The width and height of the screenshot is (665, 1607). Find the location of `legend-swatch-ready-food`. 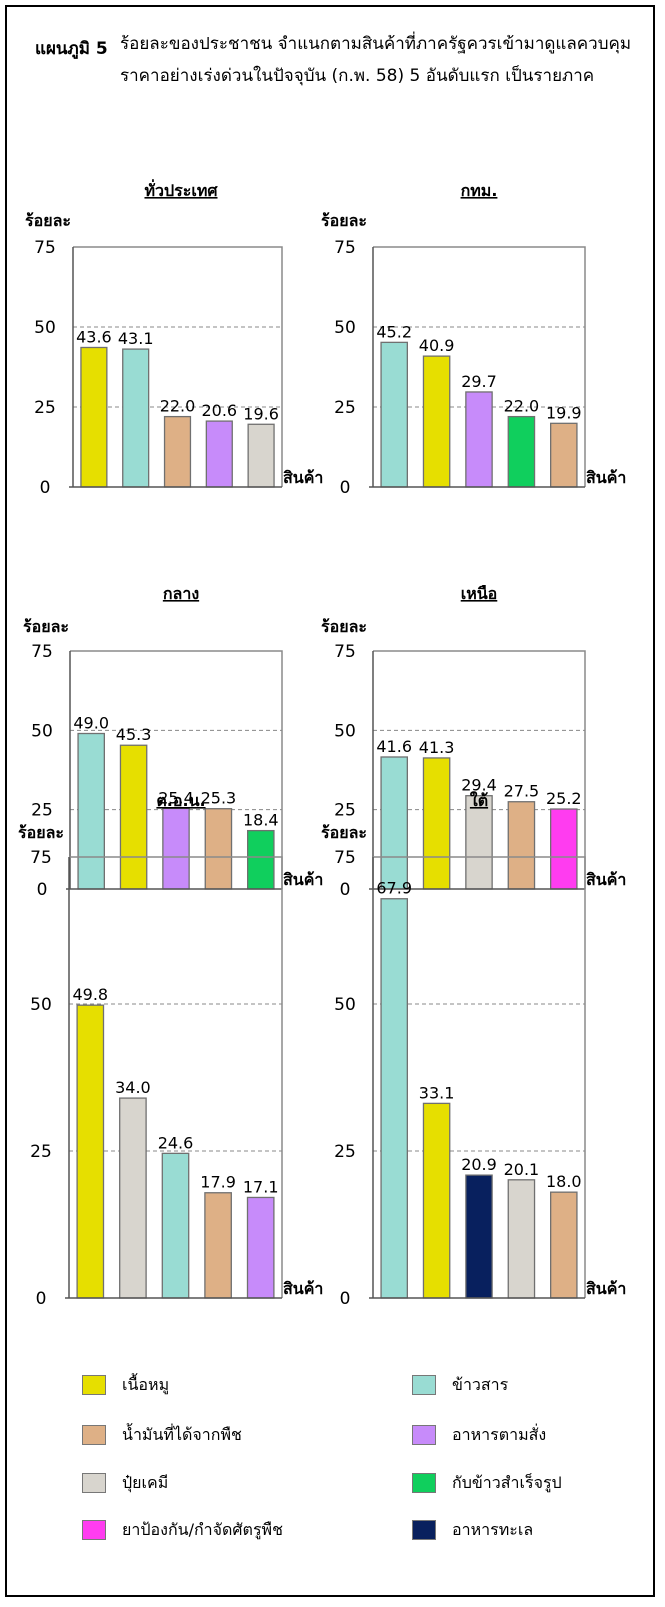

legend-swatch-ready-food is located at coordinates (424, 1483).